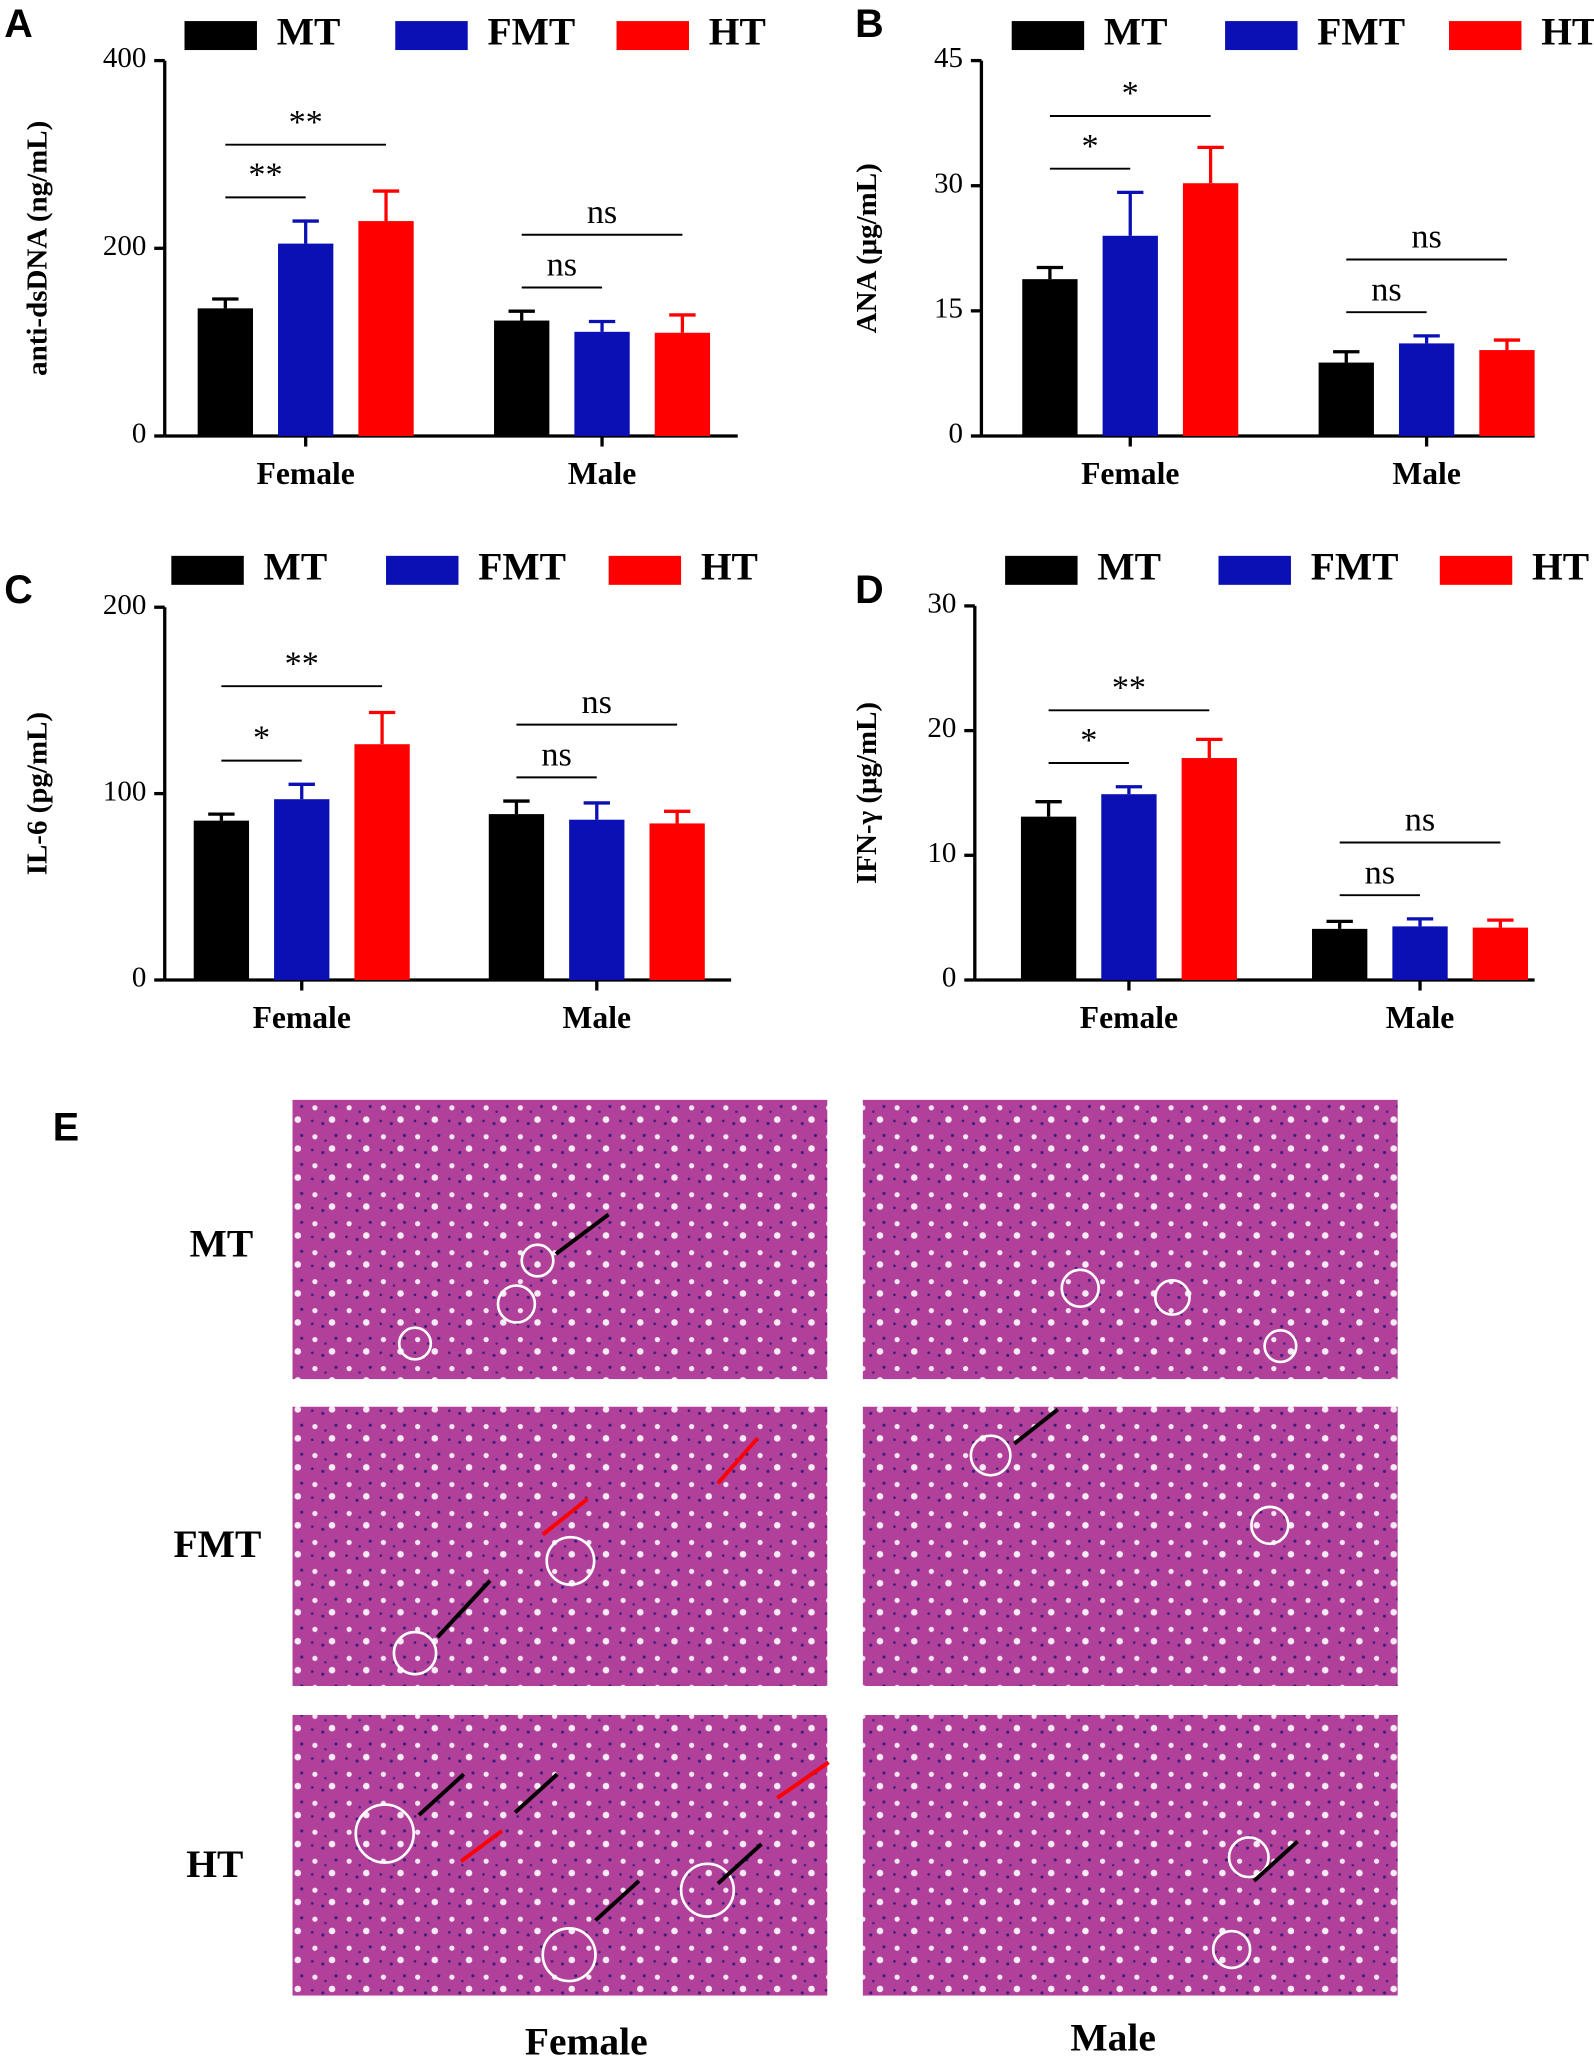 The image size is (1594, 2068). What do you see at coordinates (948, 58) in the screenshot?
I see `y-tick-label: 45` at bounding box center [948, 58].